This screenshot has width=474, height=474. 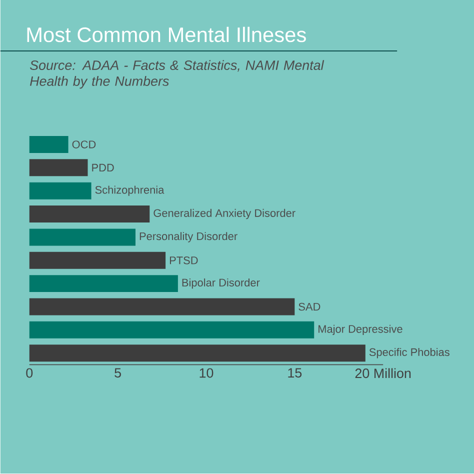 I want to click on x-tick-label: 20 Million, so click(x=383, y=373).